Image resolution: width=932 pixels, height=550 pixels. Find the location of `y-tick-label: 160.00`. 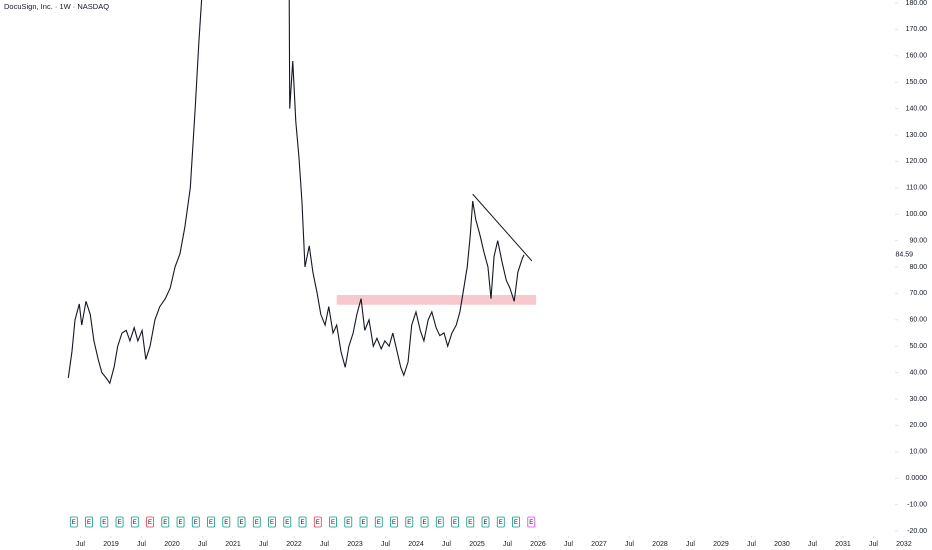

y-tick-label: 160.00 is located at coordinates (917, 56).